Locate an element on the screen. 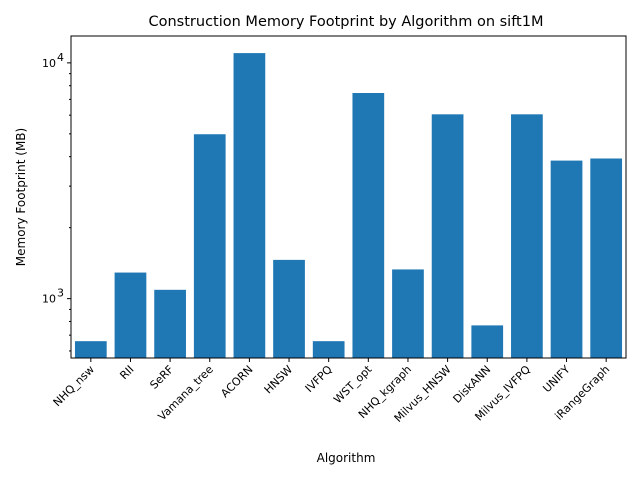 This screenshot has width=640, height=480. bar-unify is located at coordinates (566, 259).